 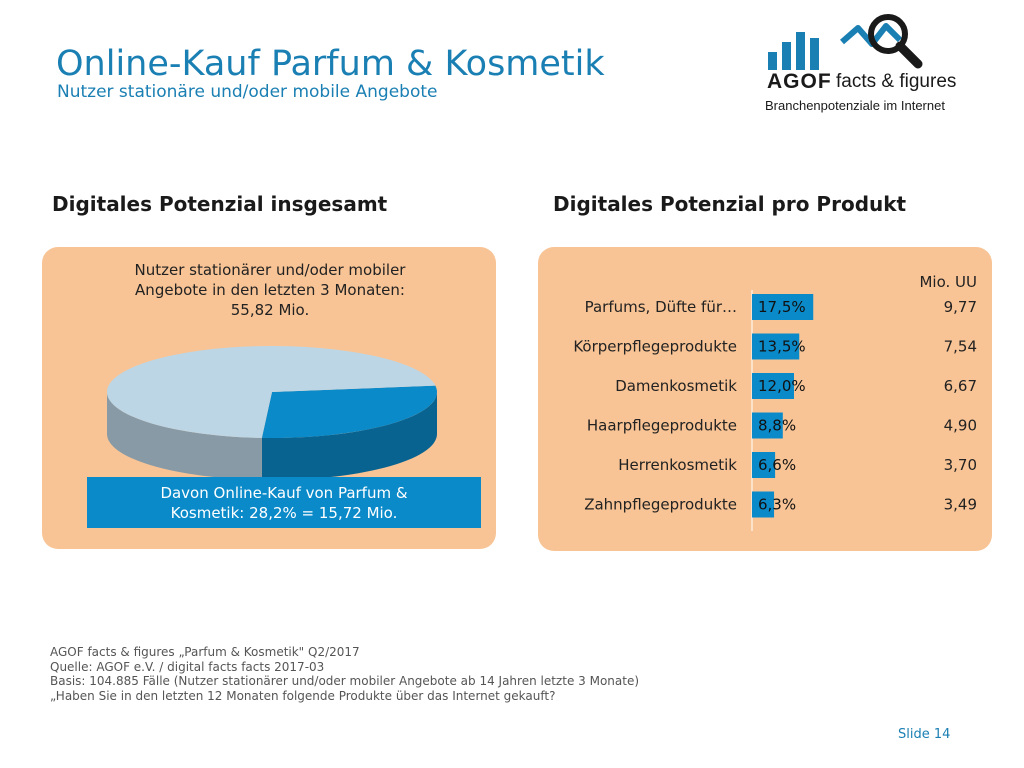 I want to click on left-section-heading: Digitales Potenzial insgesamt, so click(x=220, y=204).